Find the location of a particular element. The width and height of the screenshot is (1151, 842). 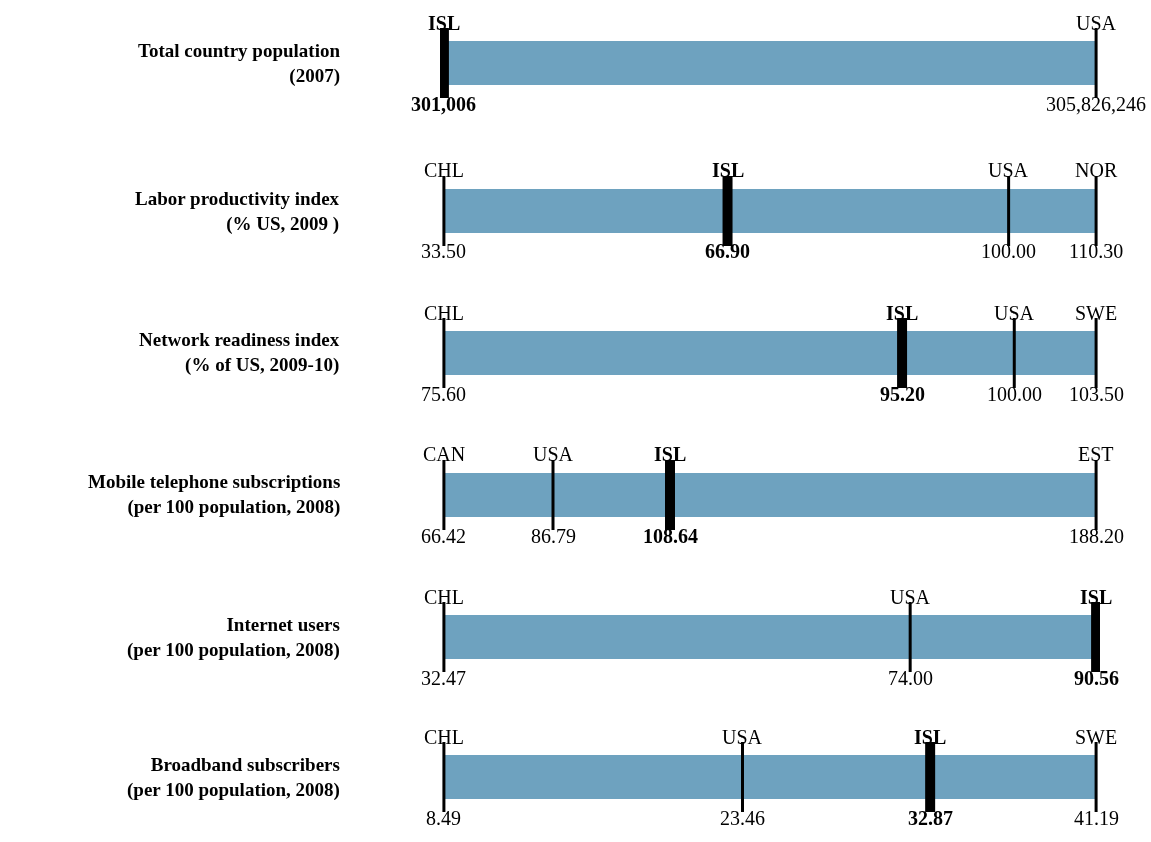

data-label: 66.90 is located at coordinates (727, 251).